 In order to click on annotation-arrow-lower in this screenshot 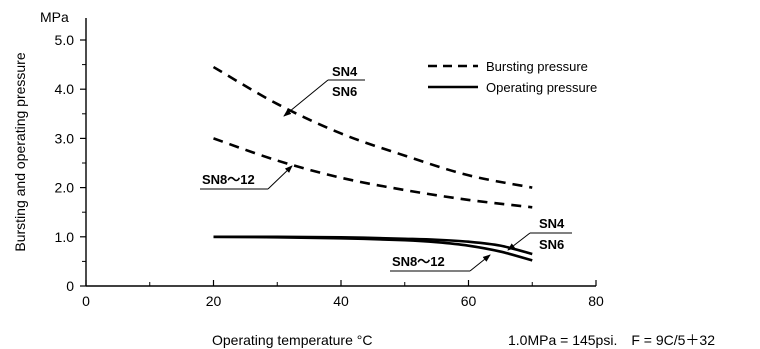, I will do `click(519, 241)`.